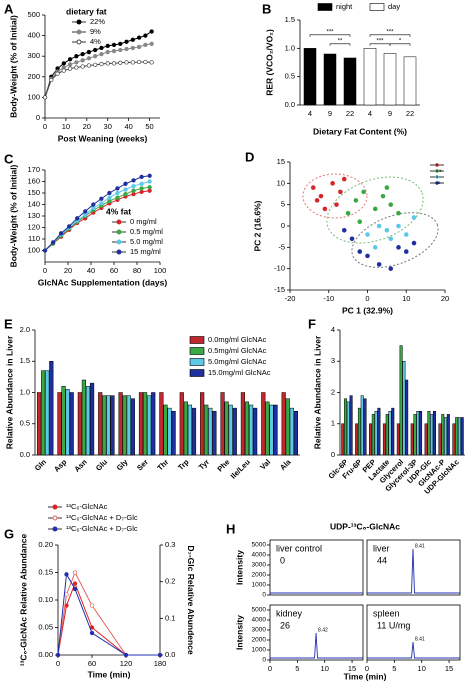  I want to click on legend-title: dietary fat, so click(86, 11).